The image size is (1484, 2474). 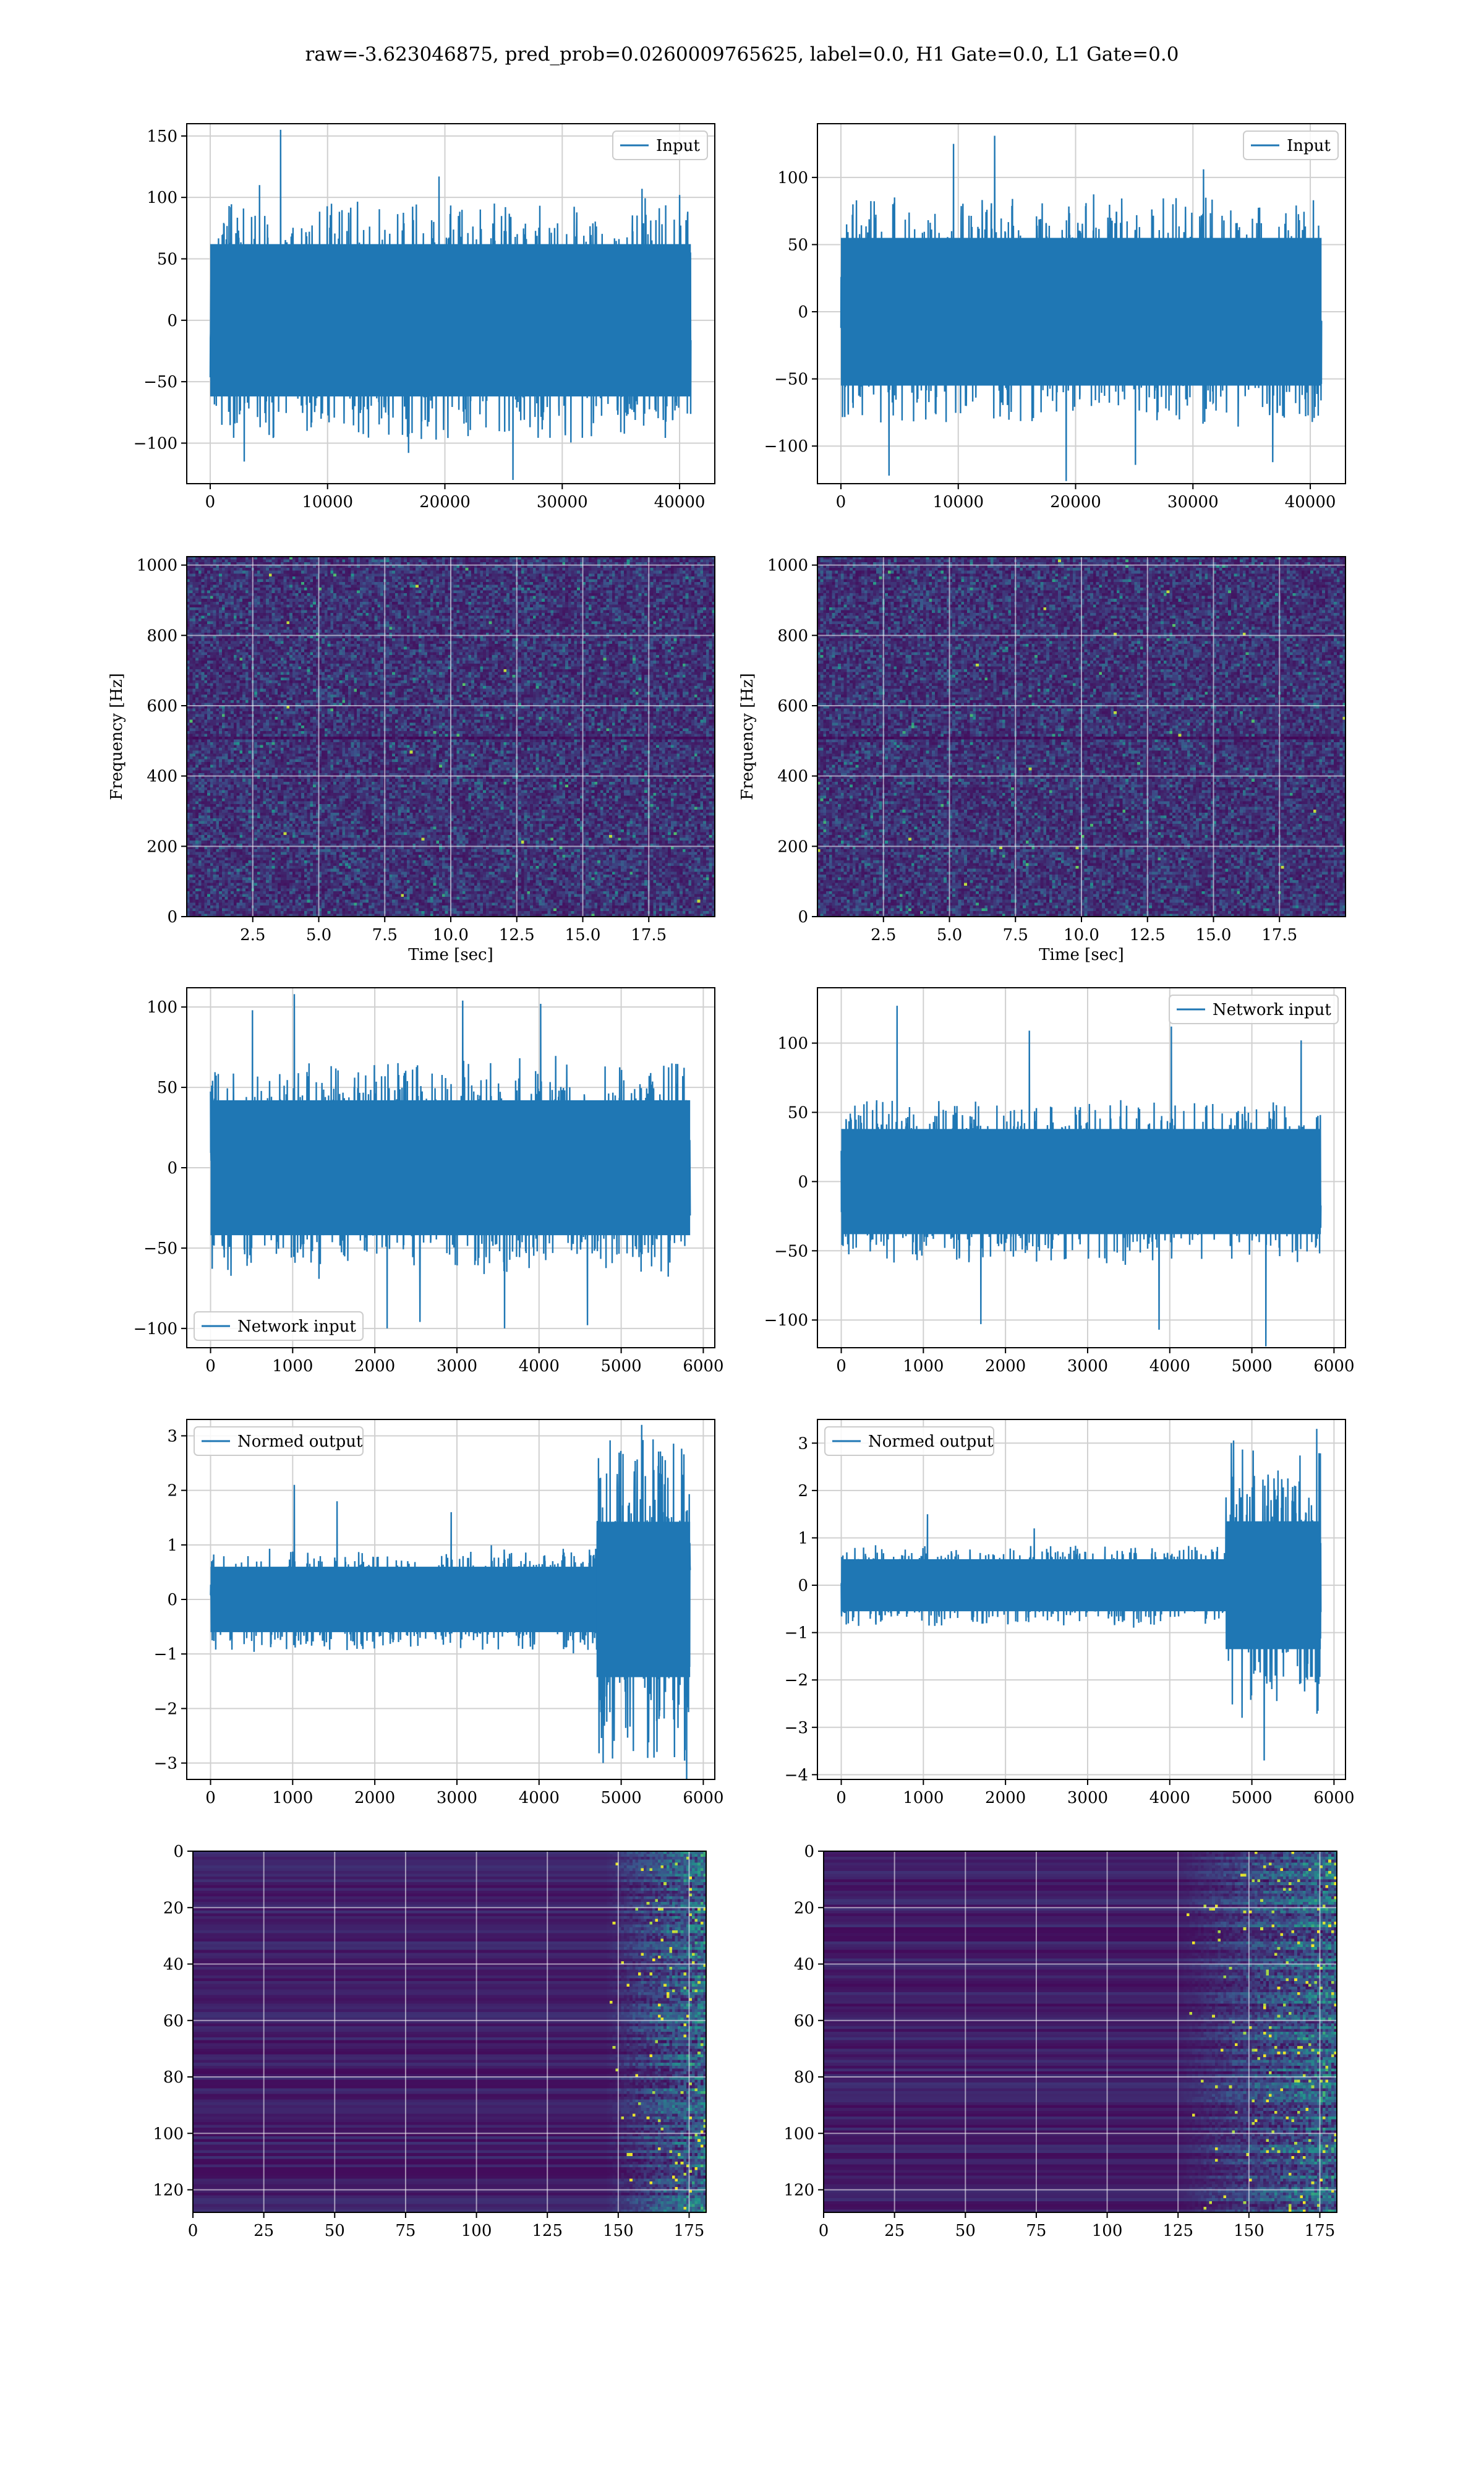 What do you see at coordinates (804, 1908) in the screenshot?
I see `y-tick-label: 20` at bounding box center [804, 1908].